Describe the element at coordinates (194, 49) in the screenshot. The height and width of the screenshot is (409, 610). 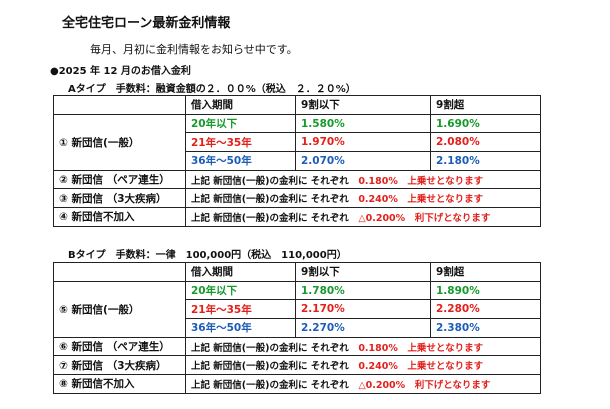
I see `subtitle: 毎月、月初に金利情報をお知らせ中です。` at that location.